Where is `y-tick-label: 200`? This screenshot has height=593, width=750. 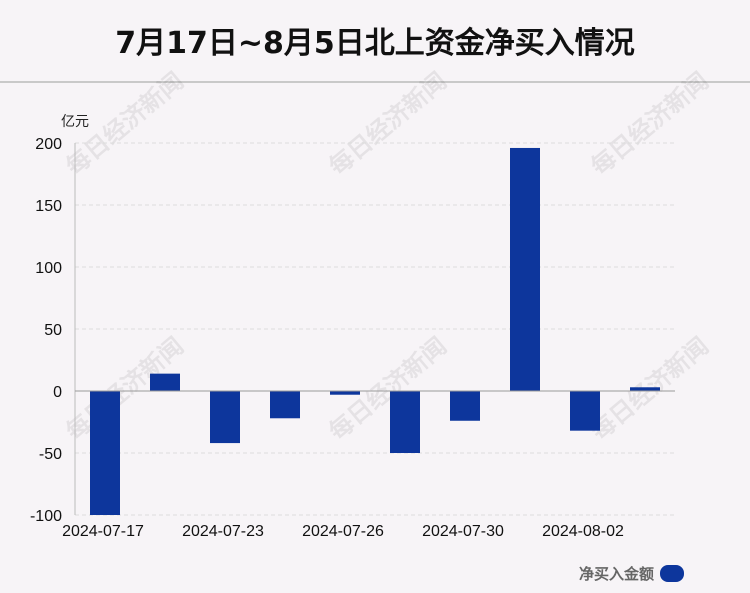 y-tick-label: 200 is located at coordinates (48, 144).